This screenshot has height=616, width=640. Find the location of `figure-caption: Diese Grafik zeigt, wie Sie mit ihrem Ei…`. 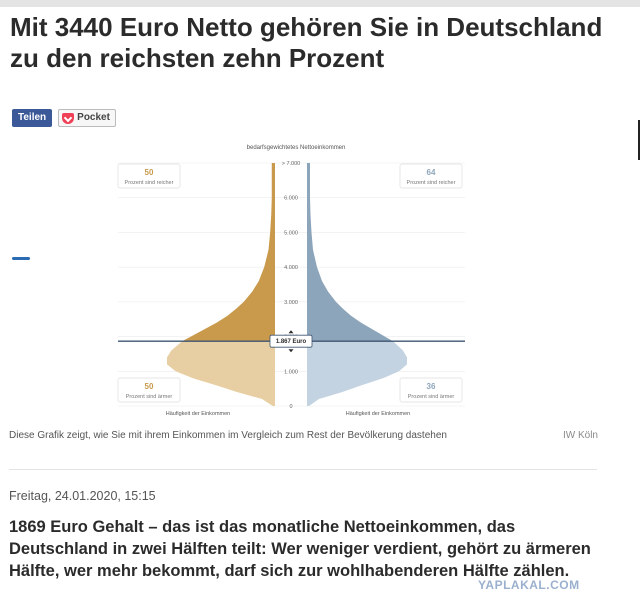

figure-caption: Diese Grafik zeigt, wie Sie mit ihrem Ei… is located at coordinates (228, 435).